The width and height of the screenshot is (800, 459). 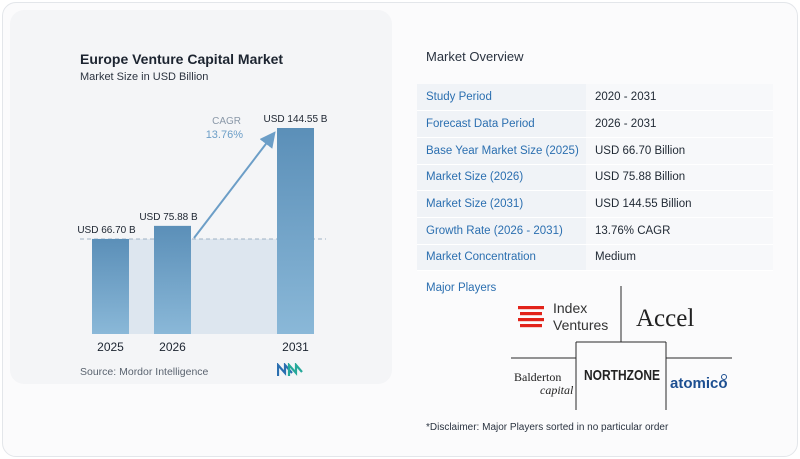 I want to click on overview-row-value: 13.76% CAGR, so click(x=679, y=231).